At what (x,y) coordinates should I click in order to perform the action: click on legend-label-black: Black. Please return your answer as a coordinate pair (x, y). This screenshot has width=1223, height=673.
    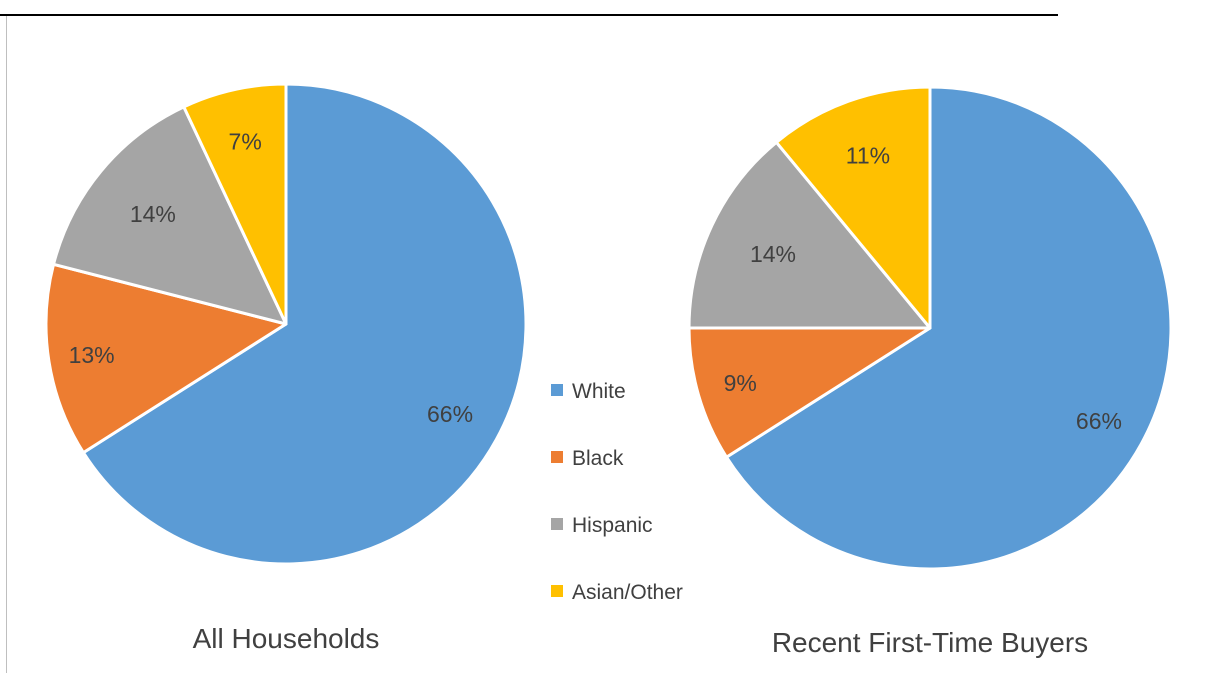
    Looking at the image, I should click on (598, 458).